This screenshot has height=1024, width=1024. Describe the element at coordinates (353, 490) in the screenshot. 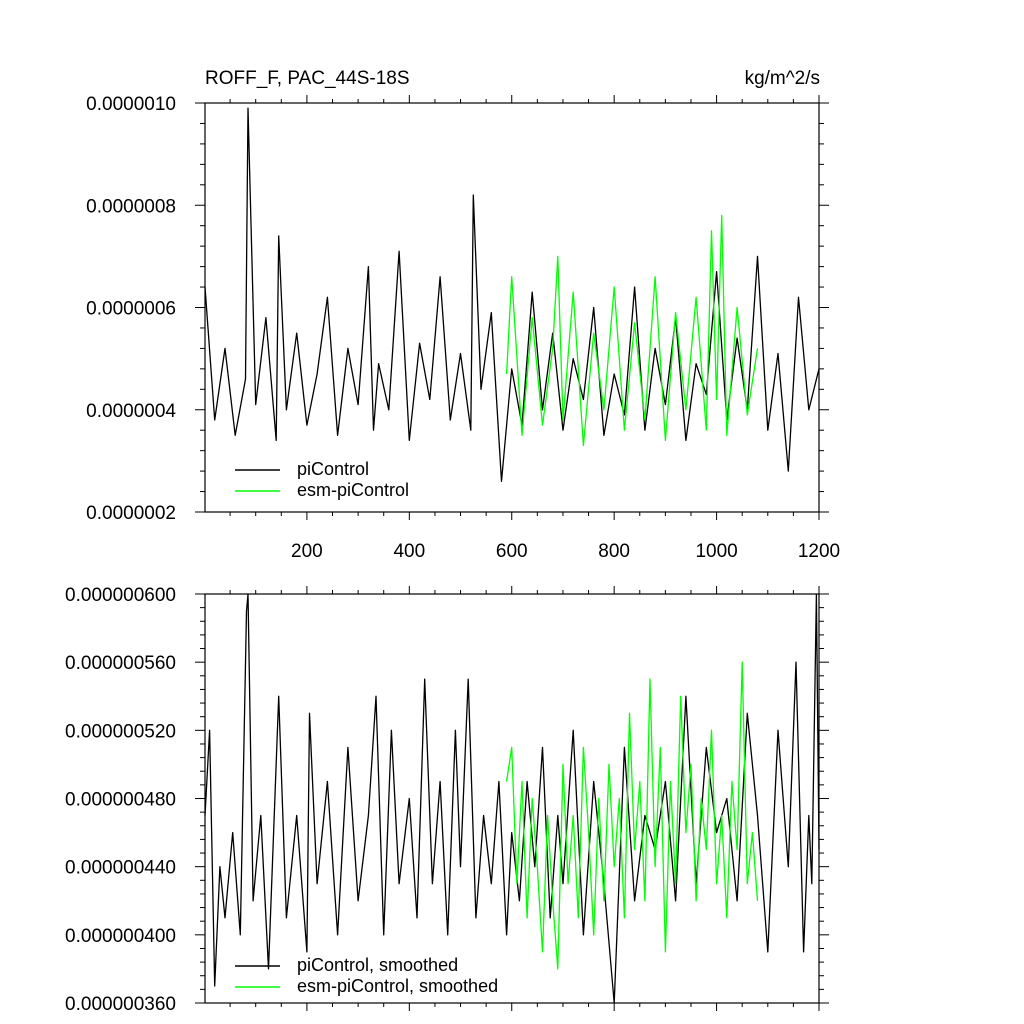

I see `legend-label: esm-piControl` at that location.